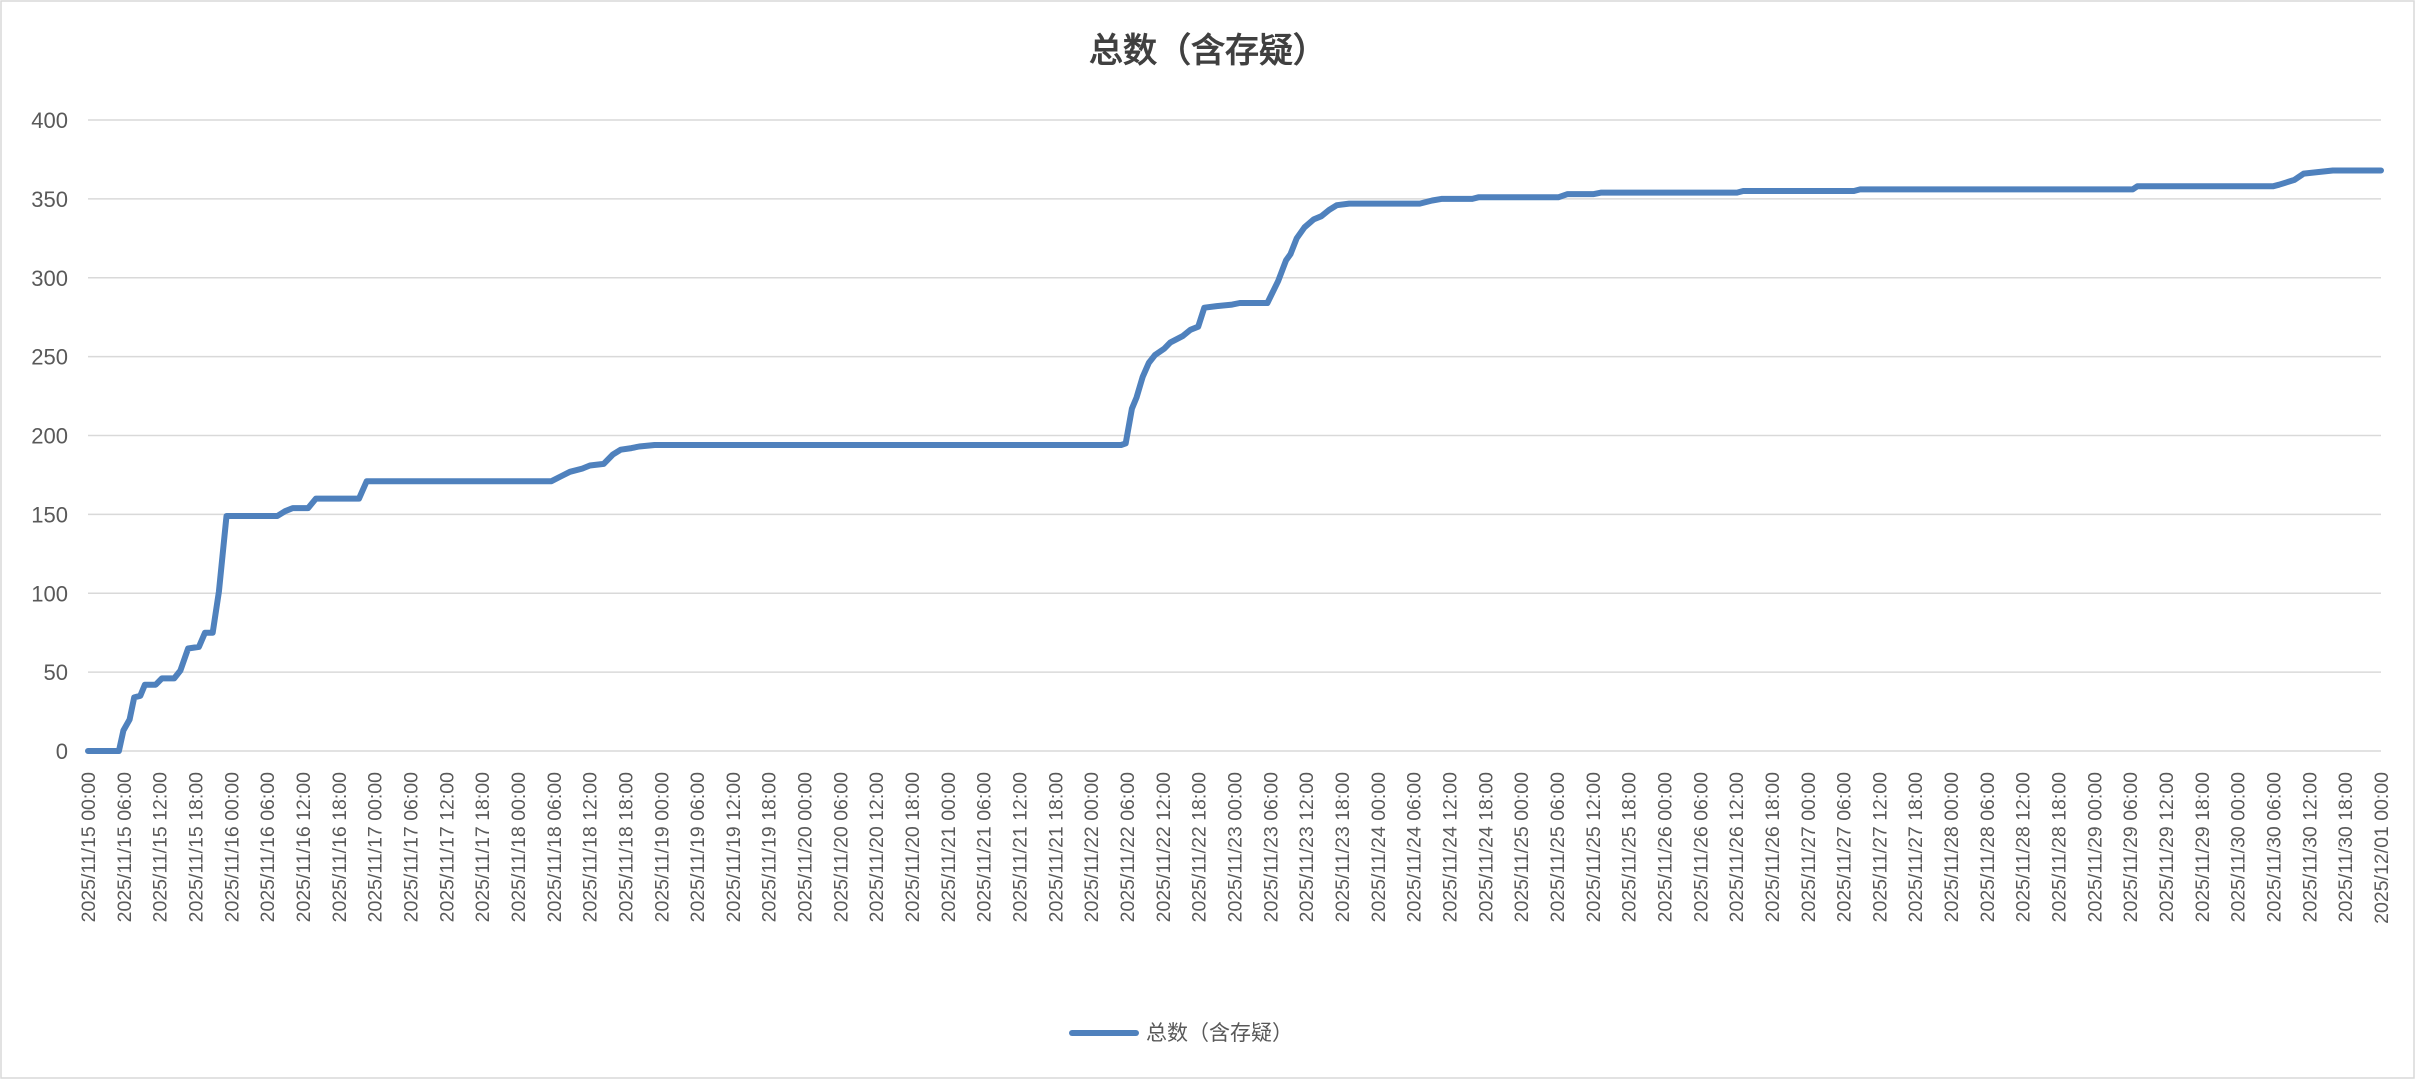 Image resolution: width=2415 pixels, height=1079 pixels. Describe the element at coordinates (2239, 847) in the screenshot. I see `x-tick-label: 2025/11/30 00:00` at that location.